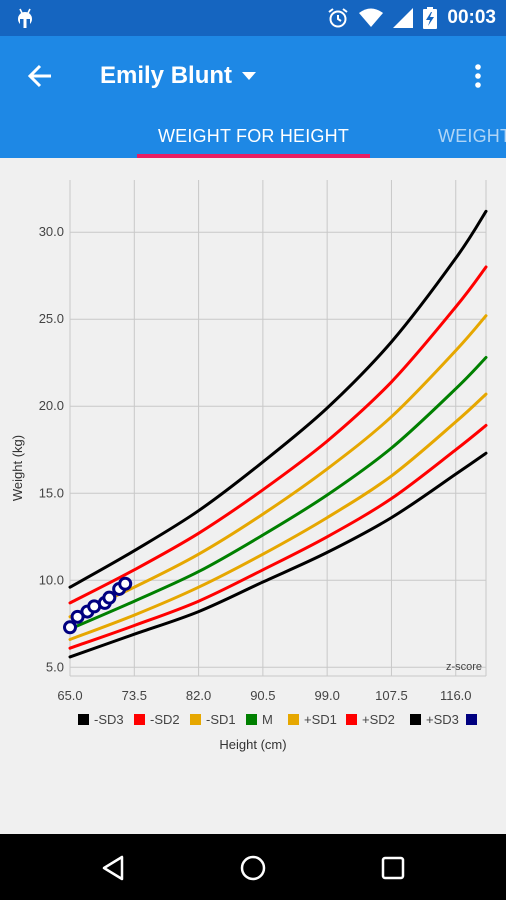 This screenshot has height=900, width=506. Describe the element at coordinates (165, 719) in the screenshot. I see `legend-label: -SD2` at that location.